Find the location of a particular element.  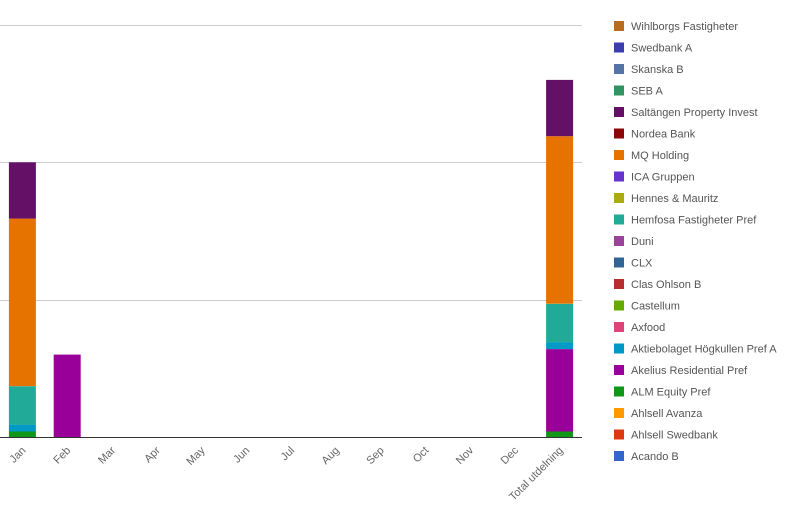

legend-label: Axfood is located at coordinates (648, 328).